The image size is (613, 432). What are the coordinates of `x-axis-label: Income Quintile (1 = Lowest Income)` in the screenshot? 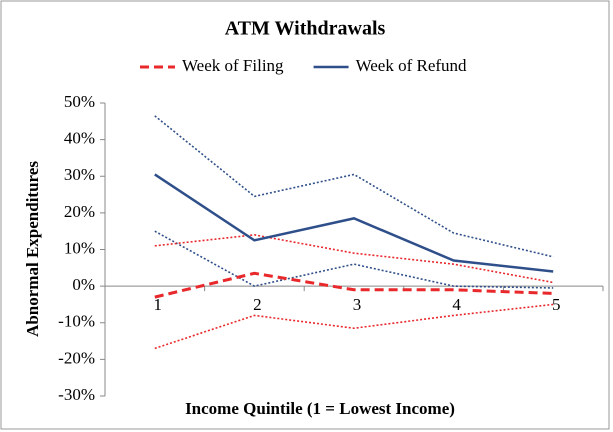 It's located at (320, 408).